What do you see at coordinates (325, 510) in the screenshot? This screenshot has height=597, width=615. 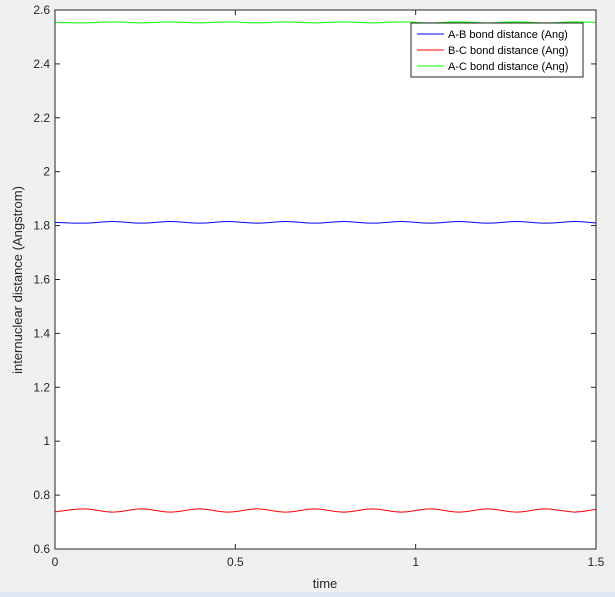 I see `series-line-b-c` at bounding box center [325, 510].